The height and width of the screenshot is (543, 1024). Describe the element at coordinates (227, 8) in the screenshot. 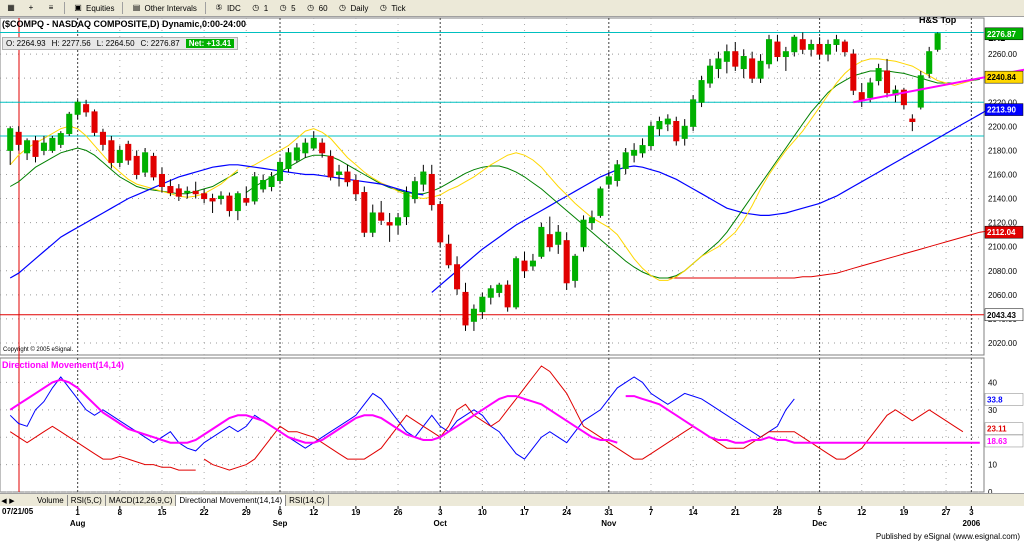

I see `interval-idc: ⑤ IDC` at that location.